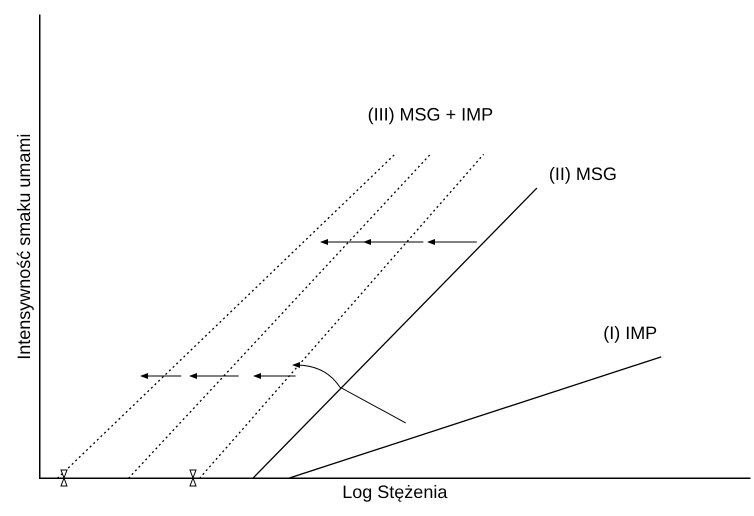 This screenshot has height=516, width=754. Describe the element at coordinates (24, 247) in the screenshot. I see `y-axis-title: Intensywność smaku umami` at that location.